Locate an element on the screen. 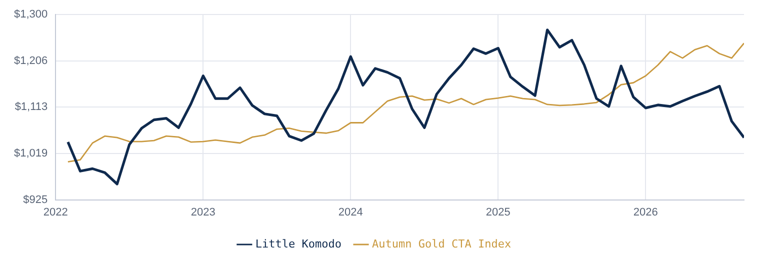 The image size is (760, 260). legend-label: Autumn Gold CTA Index is located at coordinates (442, 243).